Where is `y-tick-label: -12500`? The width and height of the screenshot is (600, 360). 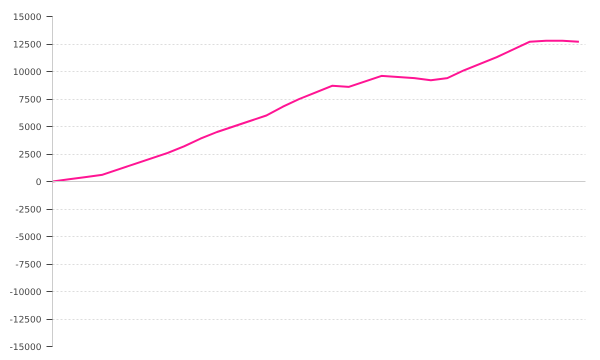
y-tick-label: -12500 is located at coordinates (26, 321).